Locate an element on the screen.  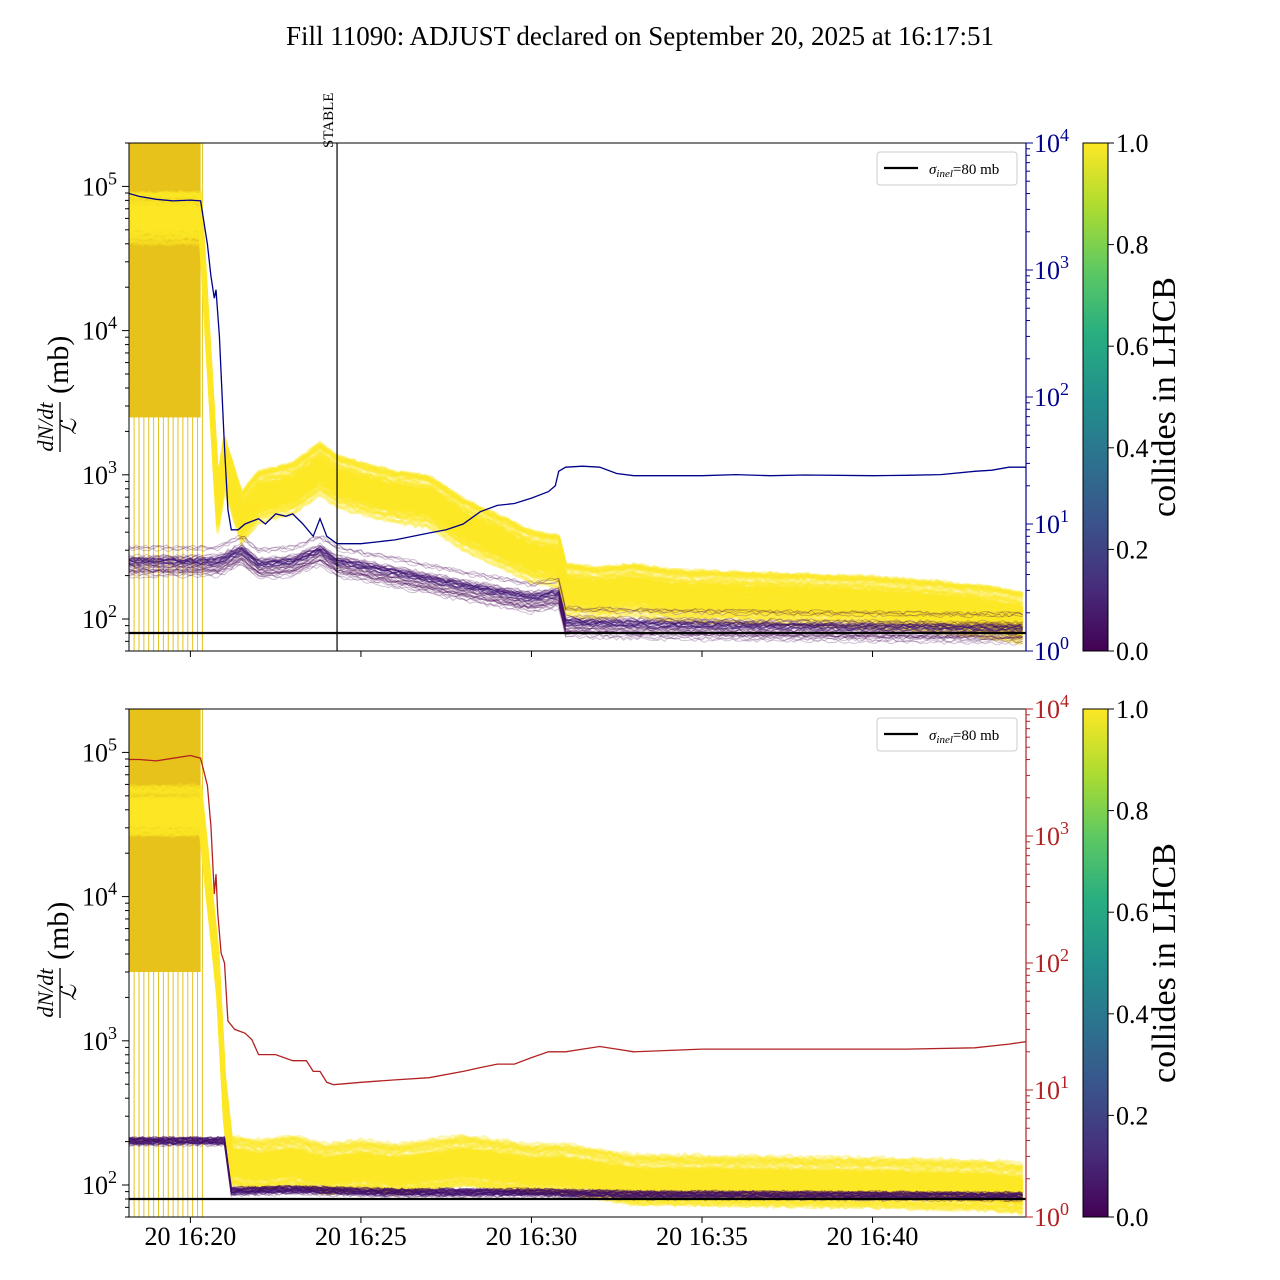
legend-label: σinel=80 mb is located at coordinates (964, 737).